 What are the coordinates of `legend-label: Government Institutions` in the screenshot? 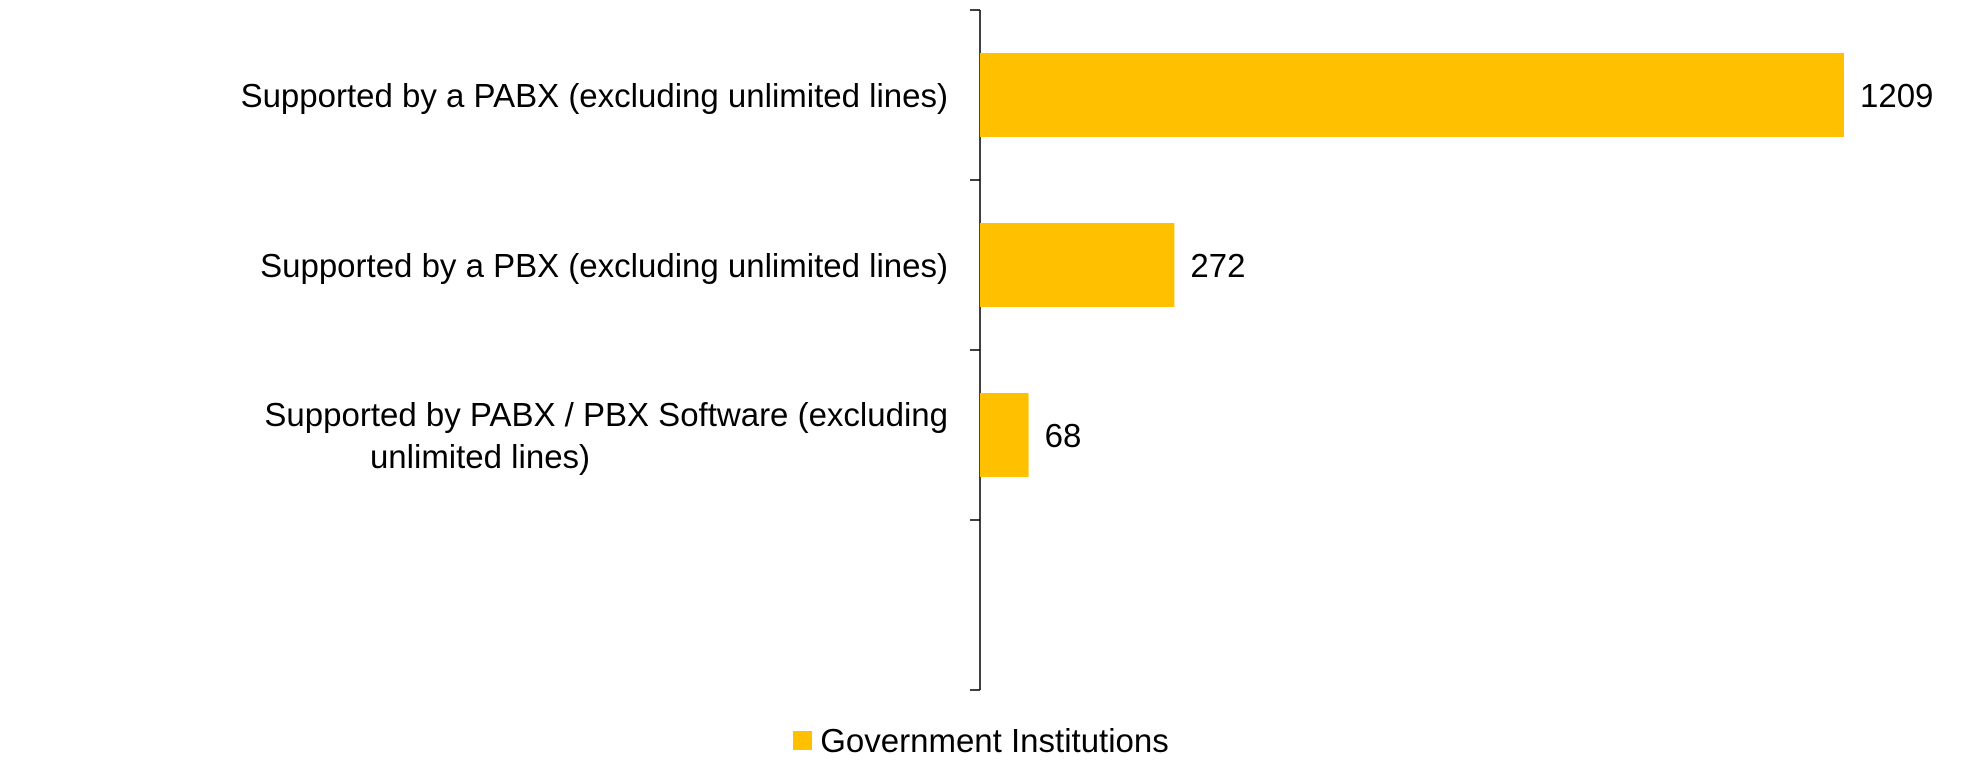 It's located at (994, 740).